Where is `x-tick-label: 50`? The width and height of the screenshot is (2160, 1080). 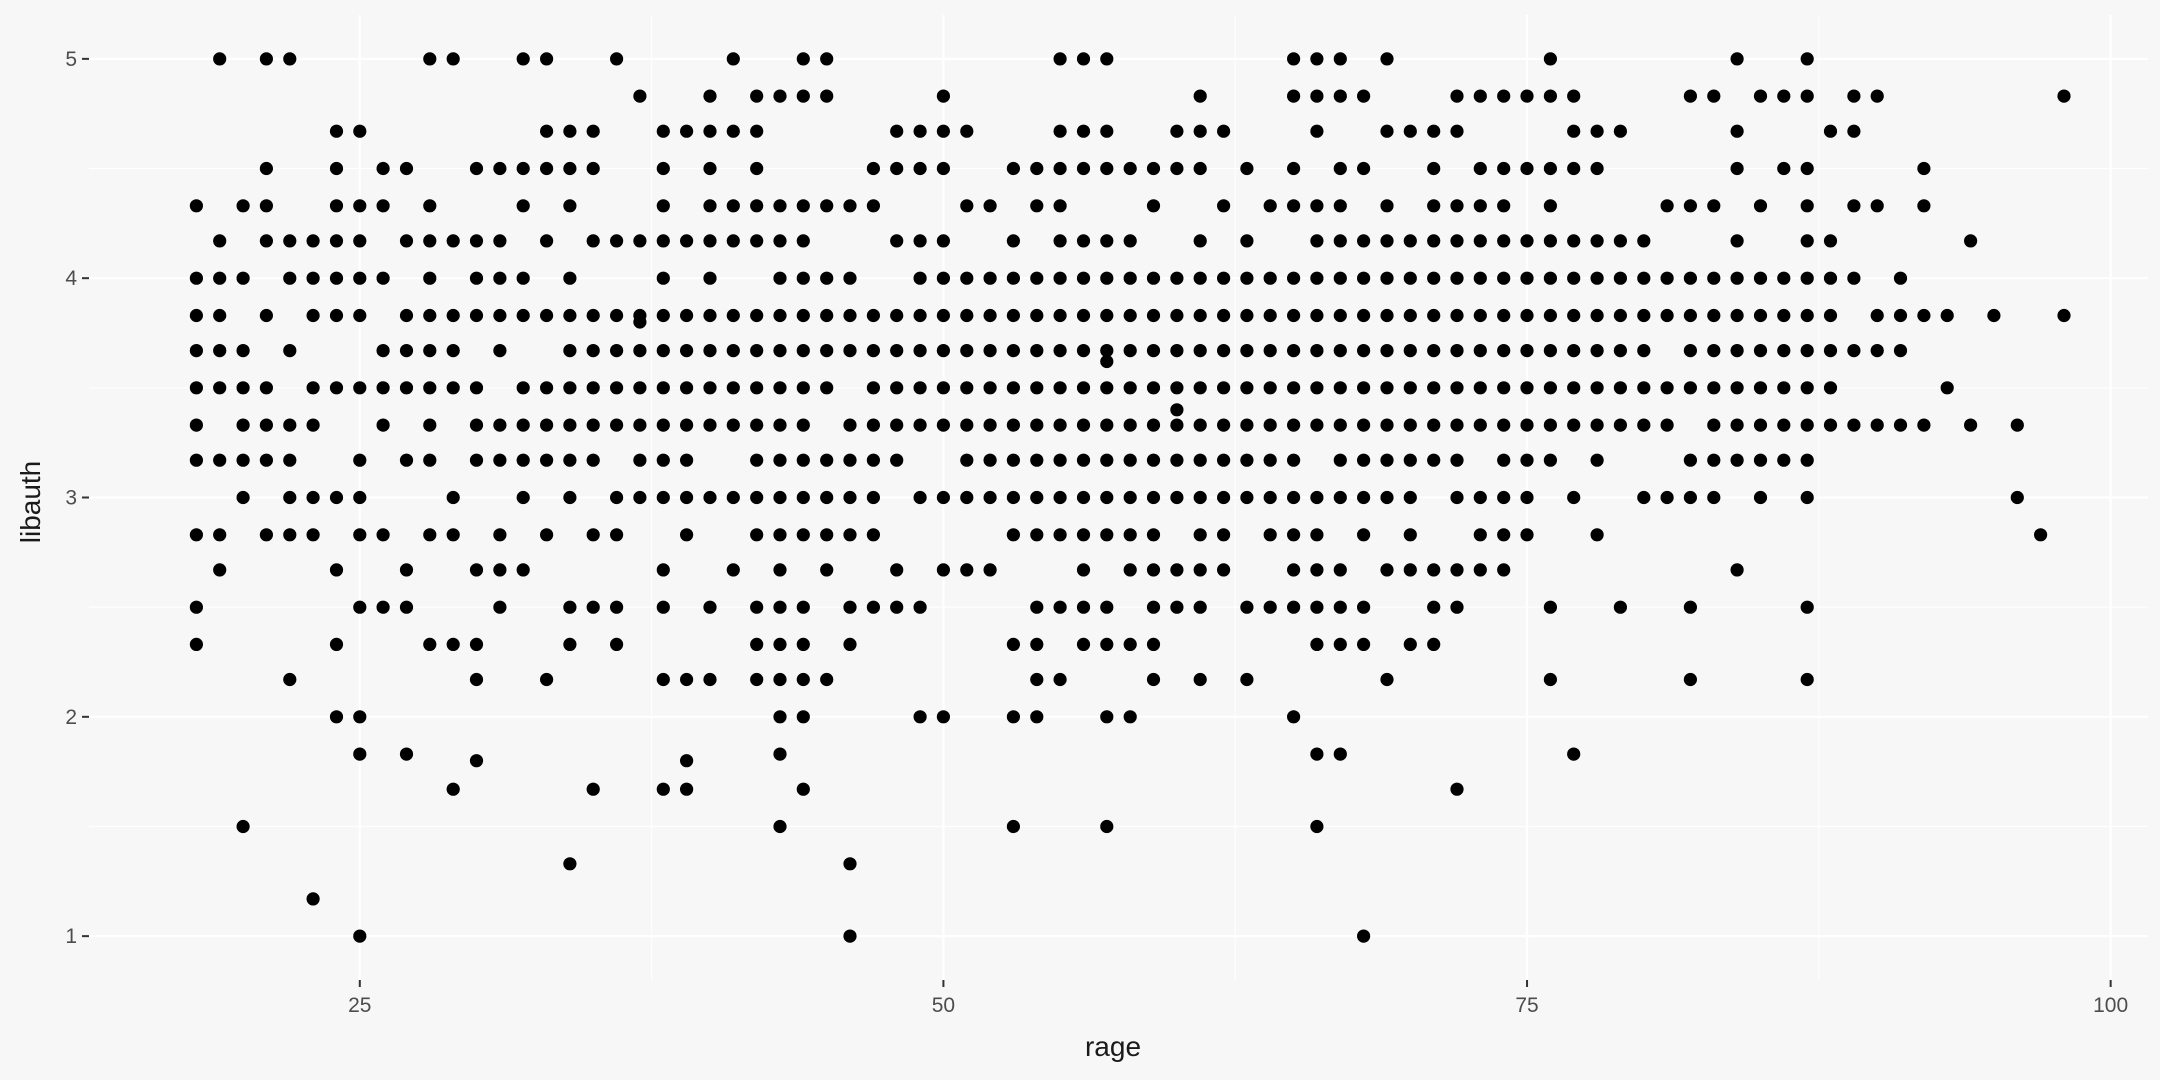 x-tick-label: 50 is located at coordinates (943, 1005).